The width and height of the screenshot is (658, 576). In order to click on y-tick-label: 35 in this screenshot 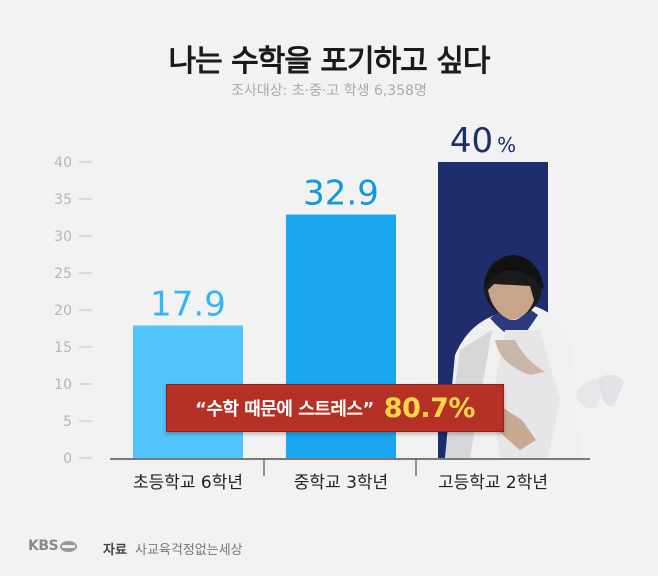, I will do `click(63, 200)`.